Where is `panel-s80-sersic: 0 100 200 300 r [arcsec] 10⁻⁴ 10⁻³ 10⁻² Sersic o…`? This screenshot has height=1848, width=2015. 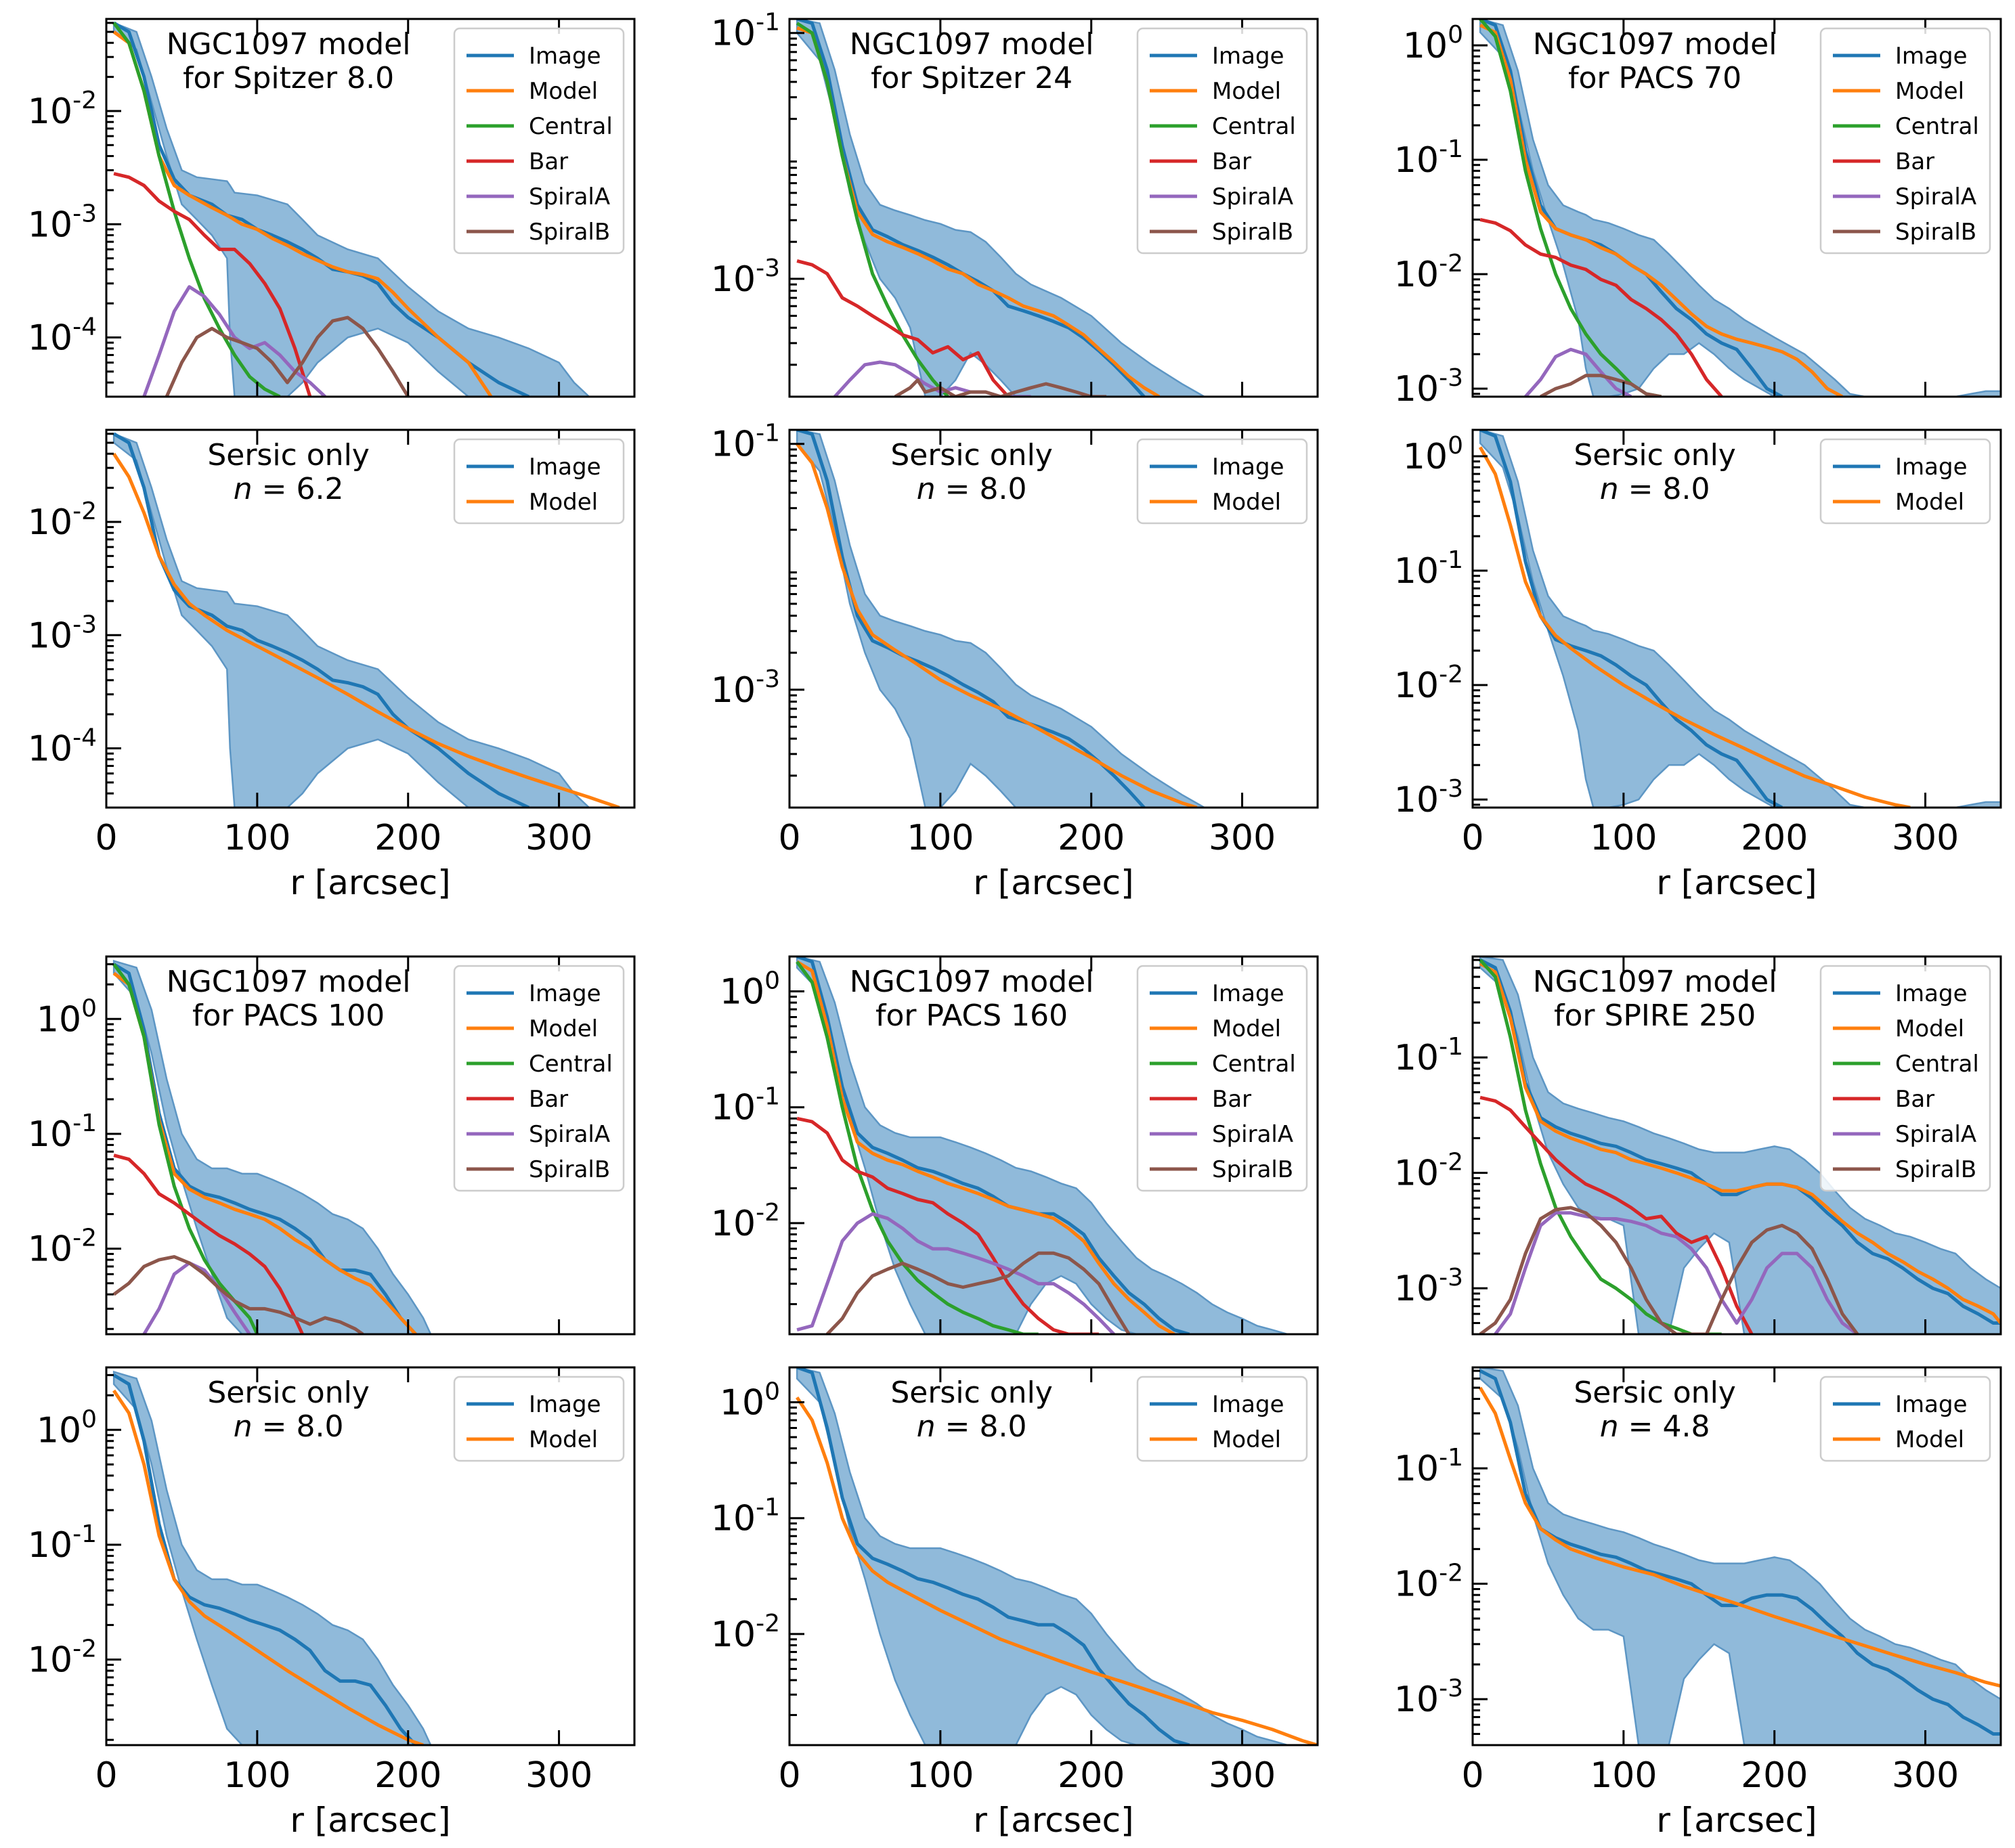 panel-s80-sersic: 0 100 200 300 r [arcsec] 10⁻⁴ 10⁻³ 10⁻² Sersic o… is located at coordinates (332, 665).